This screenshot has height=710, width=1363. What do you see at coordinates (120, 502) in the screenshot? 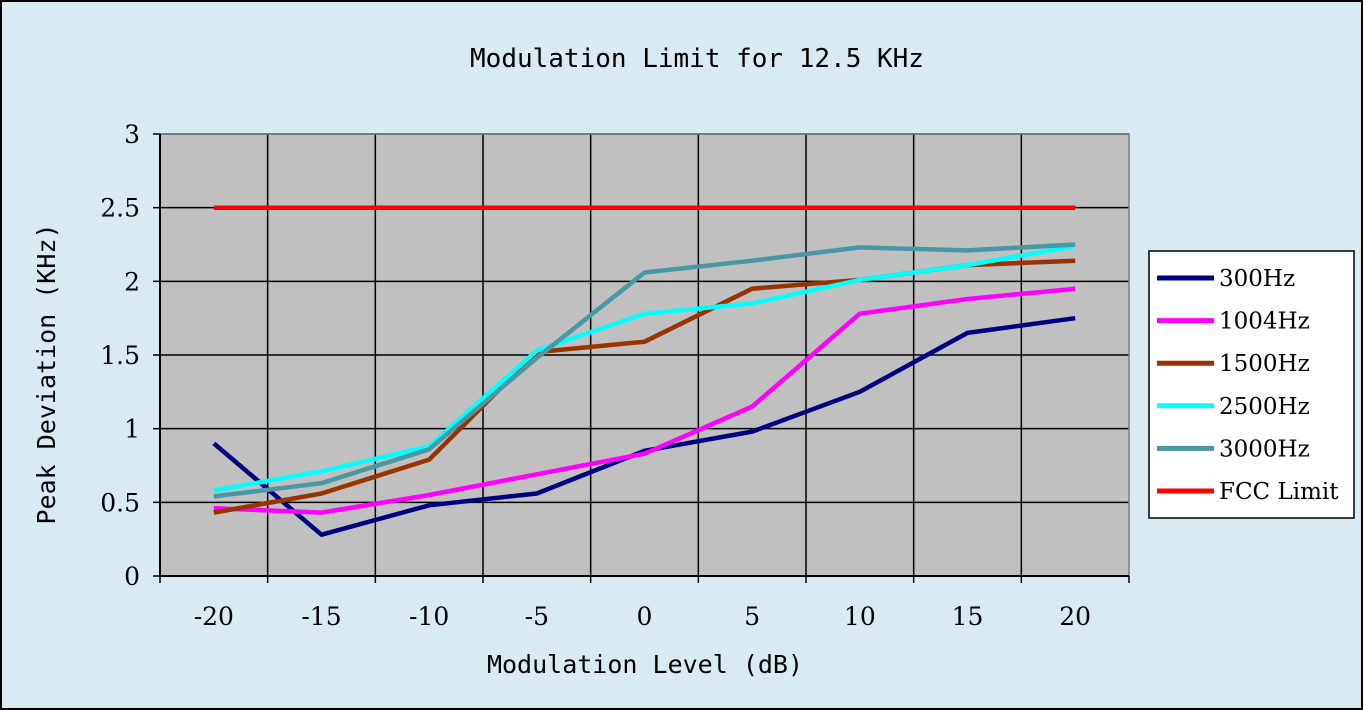
I see `y-tick-label: 0.5` at bounding box center [120, 502].